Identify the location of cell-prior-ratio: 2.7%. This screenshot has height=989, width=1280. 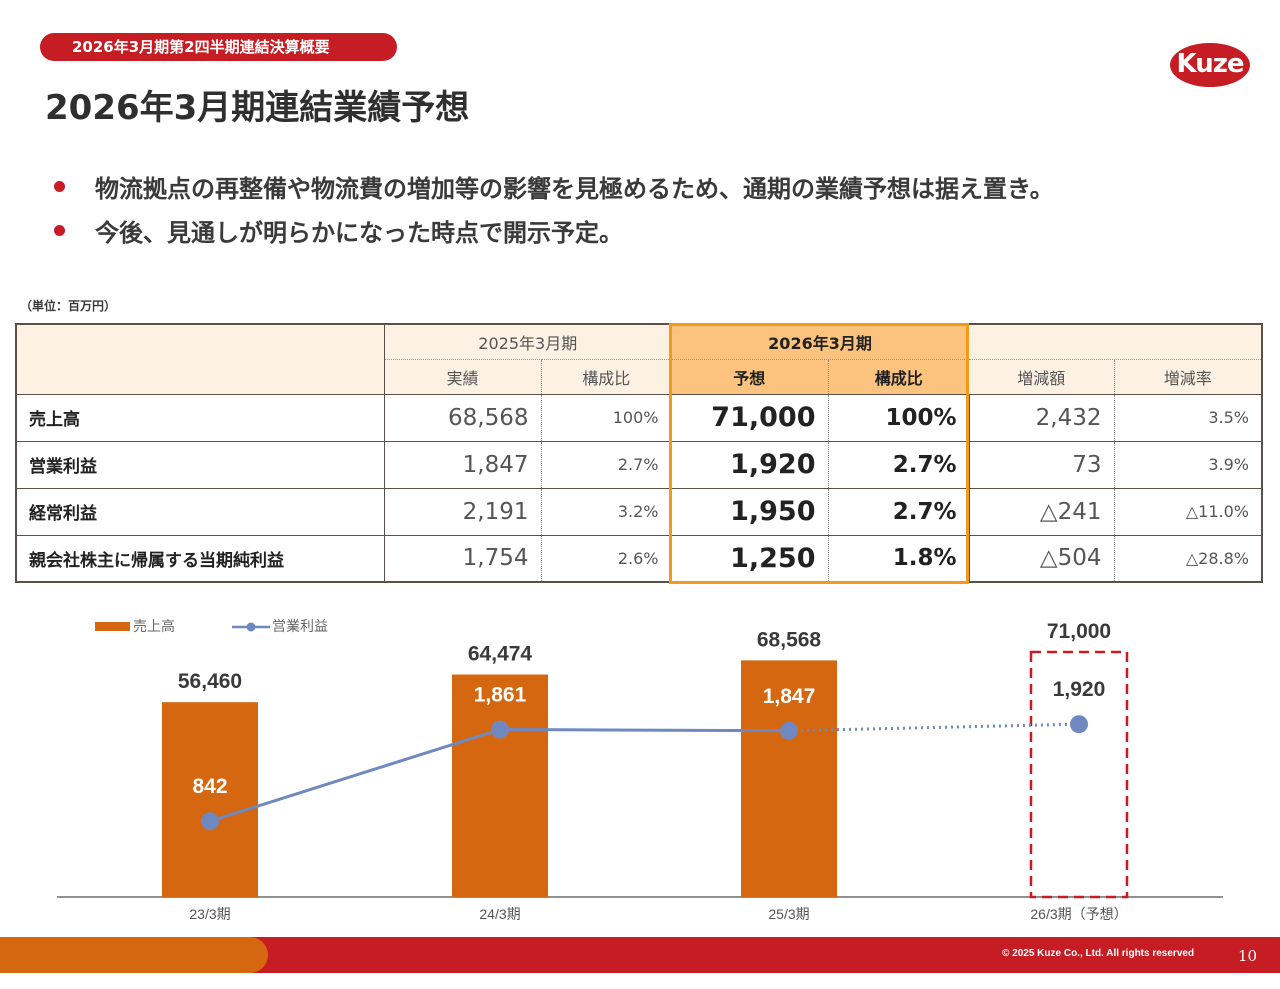
(606, 464).